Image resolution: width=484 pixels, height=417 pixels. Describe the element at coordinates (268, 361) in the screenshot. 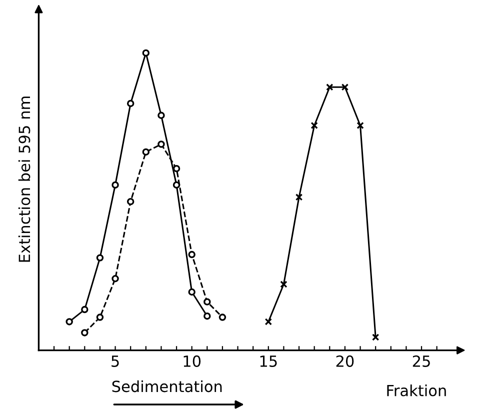

I see `x-tick-label: 15` at that location.